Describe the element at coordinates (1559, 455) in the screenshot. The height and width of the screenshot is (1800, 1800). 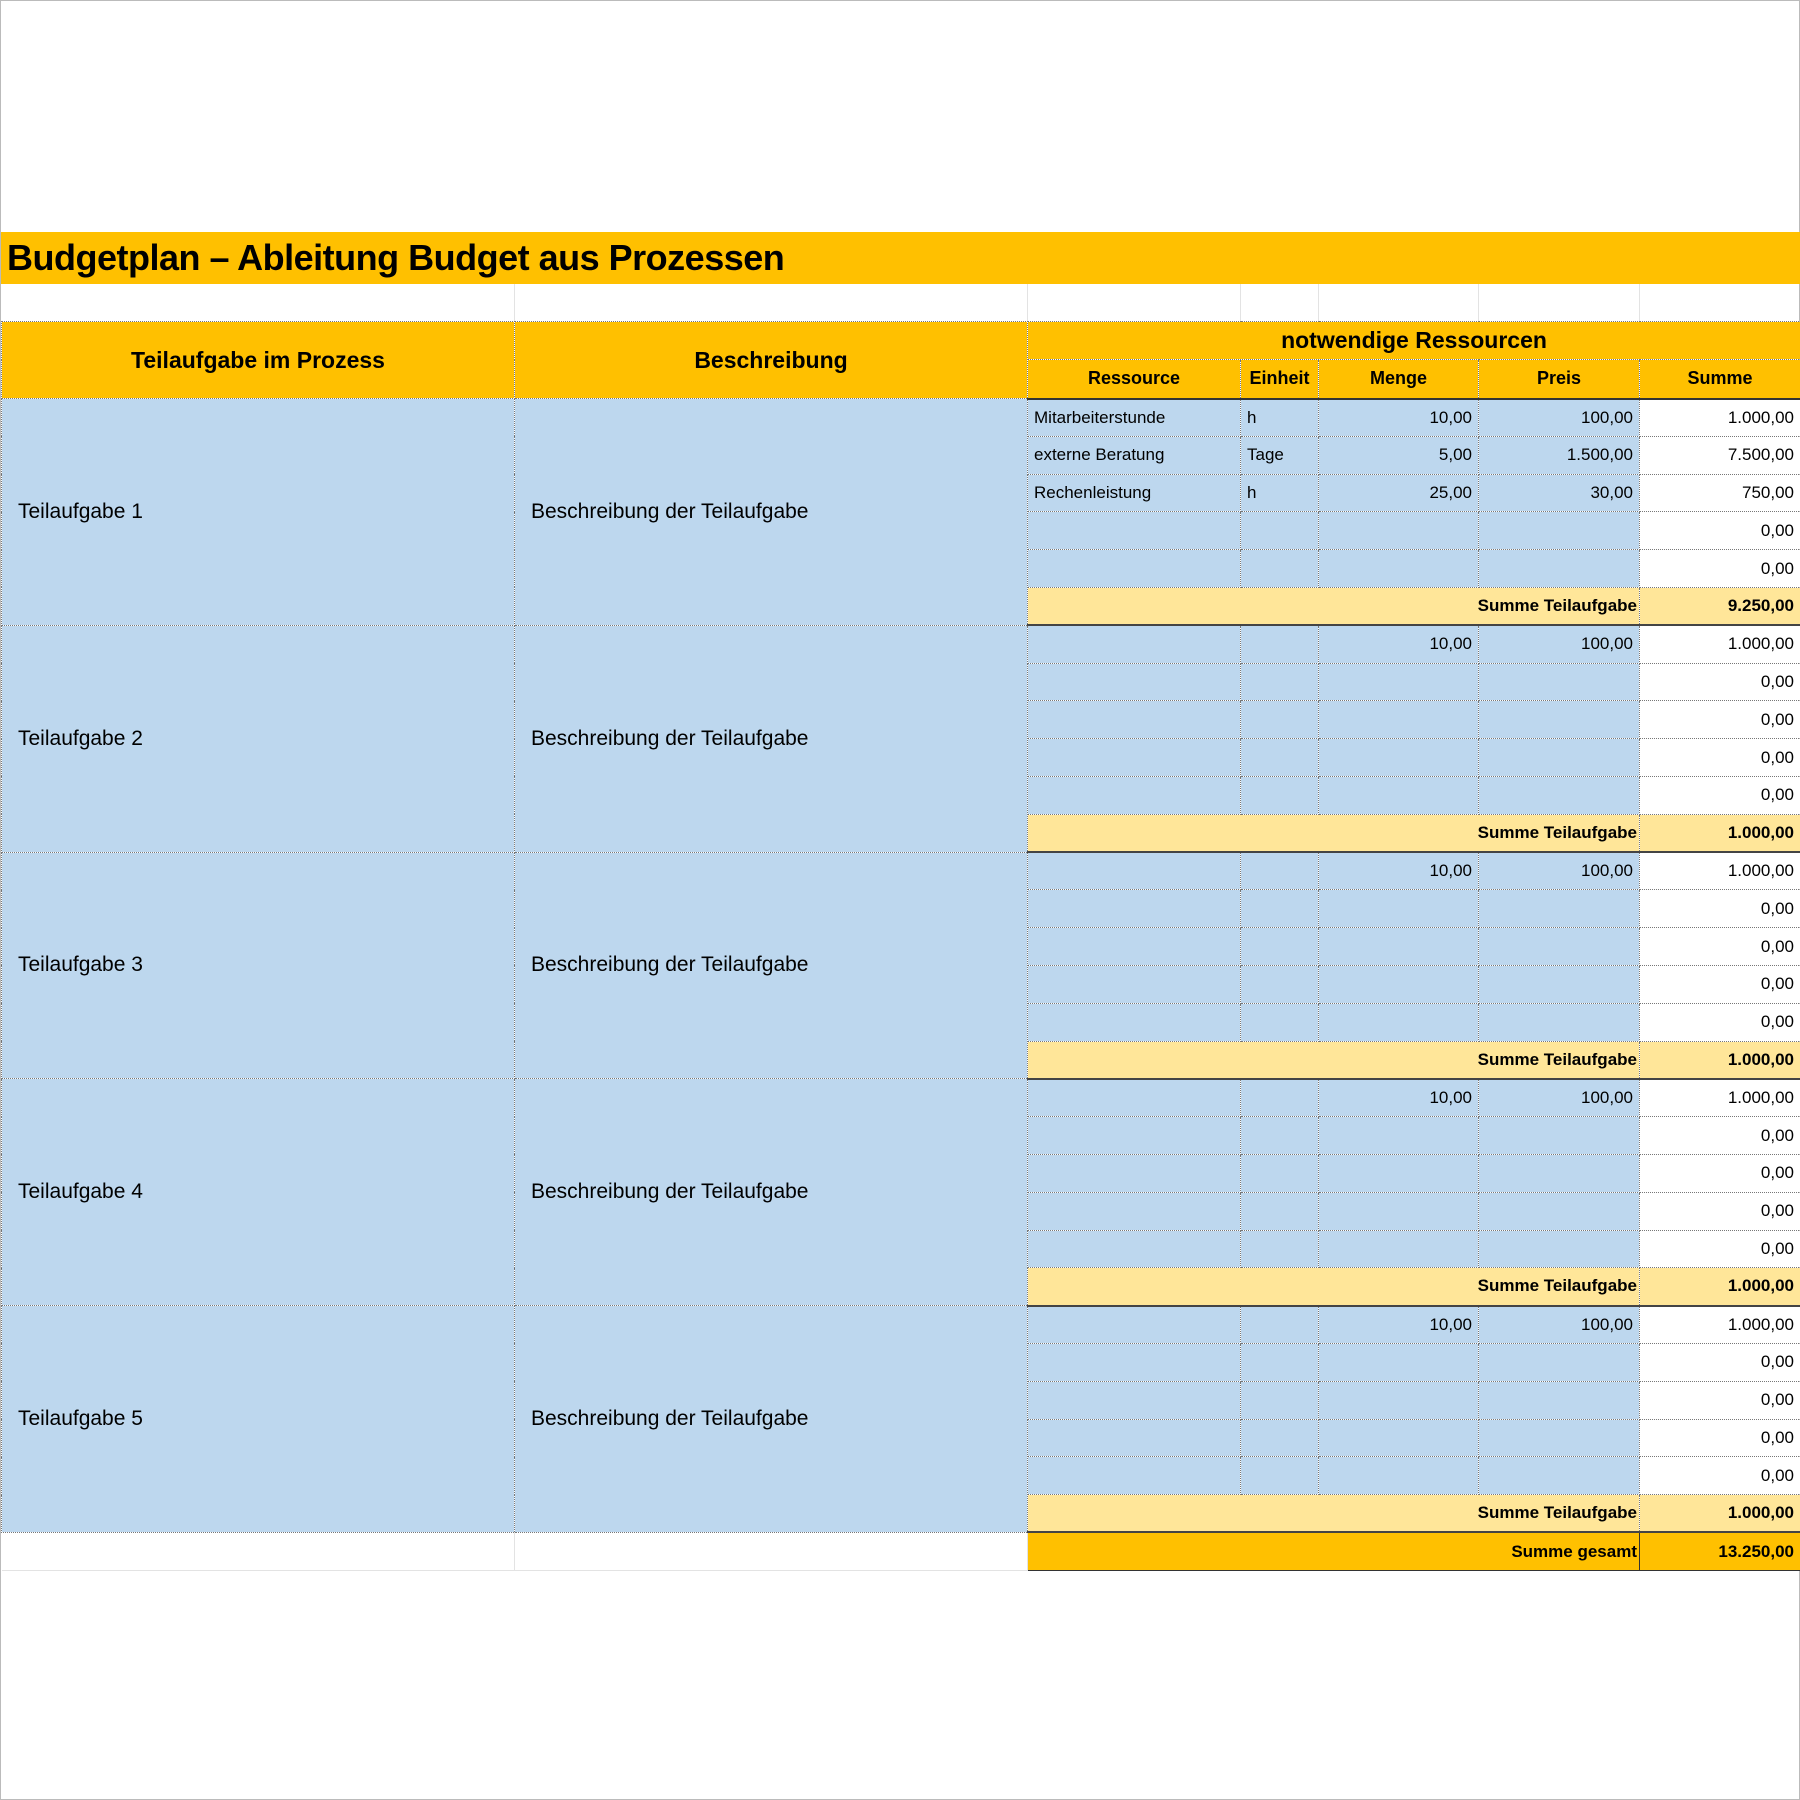
I see `price-cell: 1.500,00` at that location.